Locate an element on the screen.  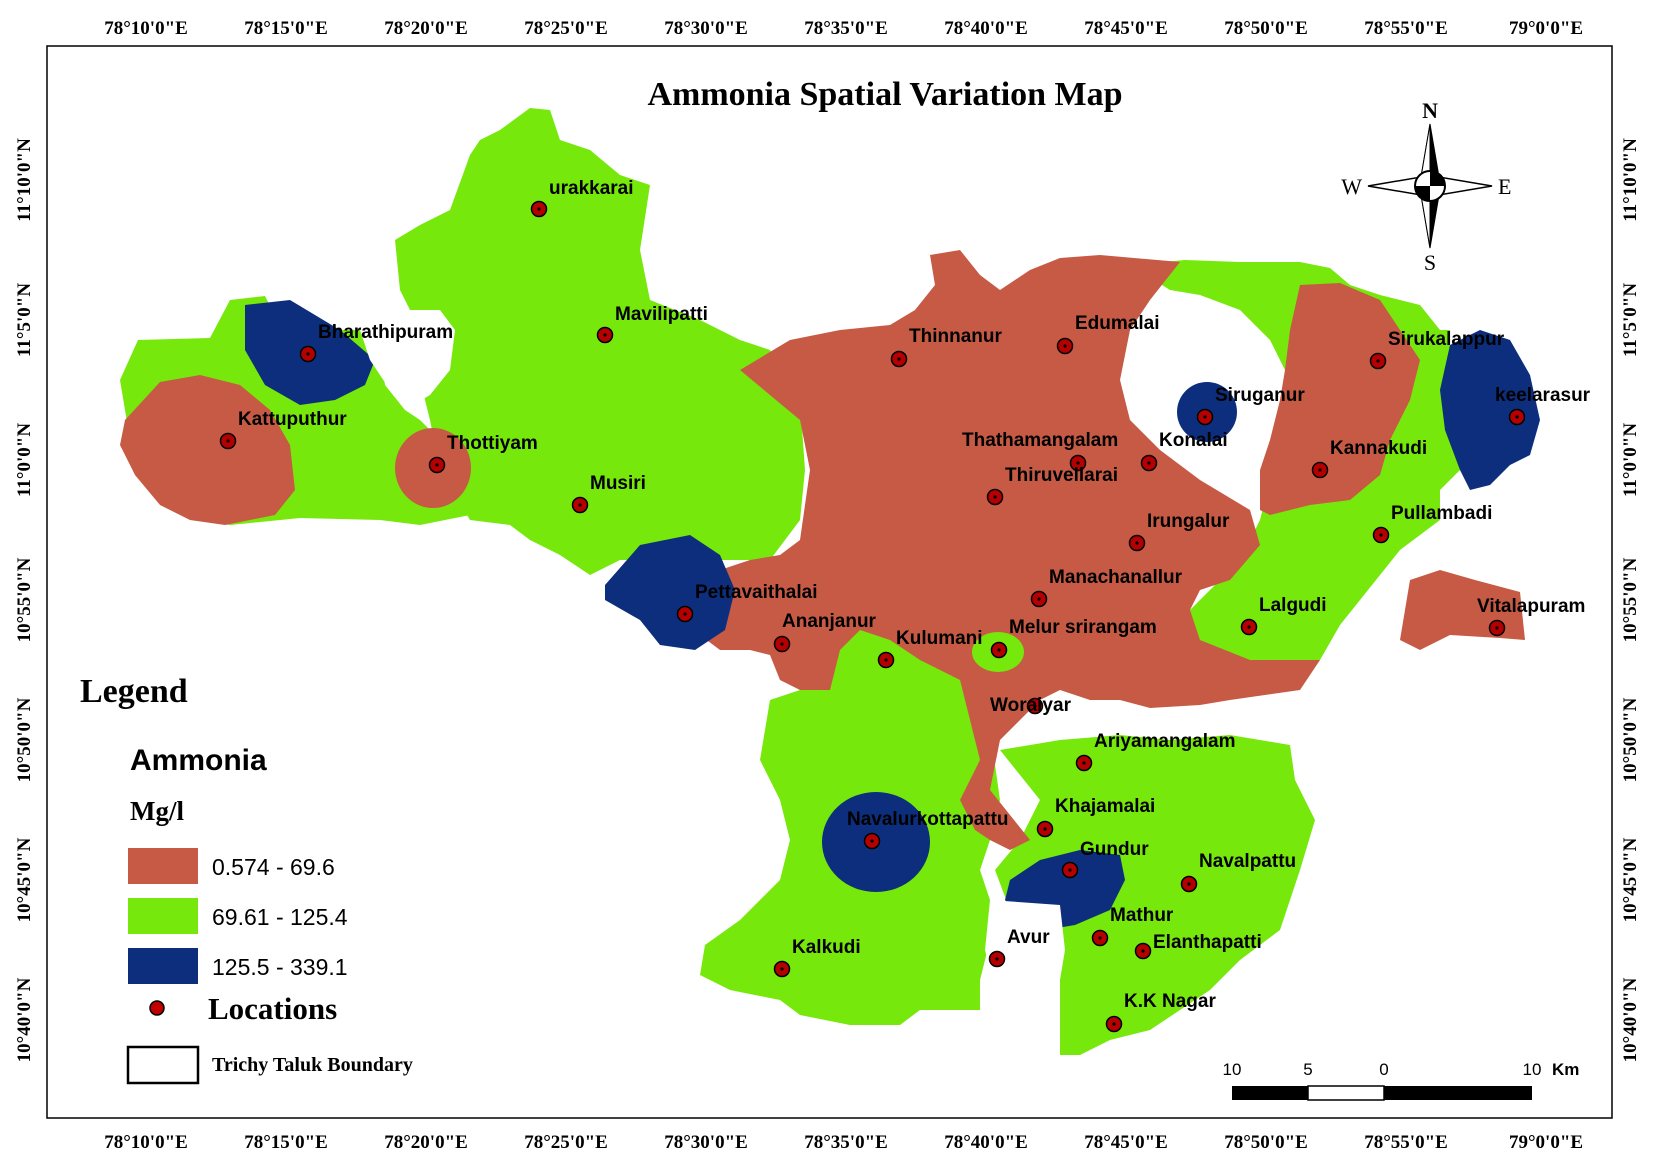
legend-swatch-low is located at coordinates (163, 866).